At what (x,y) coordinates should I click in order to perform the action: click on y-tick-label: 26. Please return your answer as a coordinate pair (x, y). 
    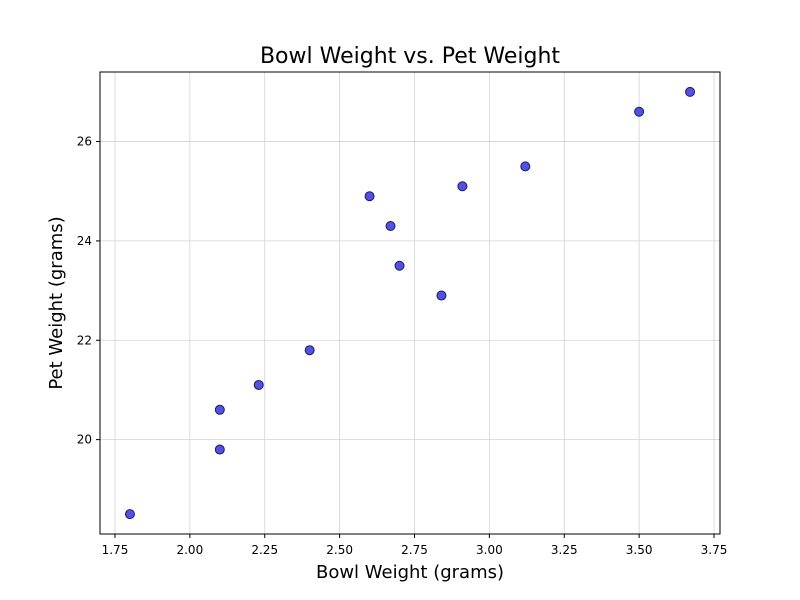
    Looking at the image, I should click on (84, 142).